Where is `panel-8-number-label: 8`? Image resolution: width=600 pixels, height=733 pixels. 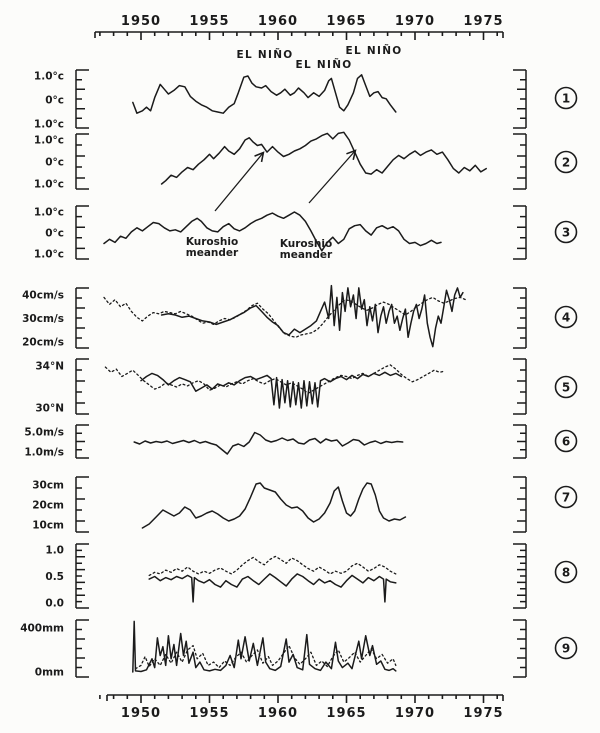
panel-8-number-label: 8 is located at coordinates (566, 573).